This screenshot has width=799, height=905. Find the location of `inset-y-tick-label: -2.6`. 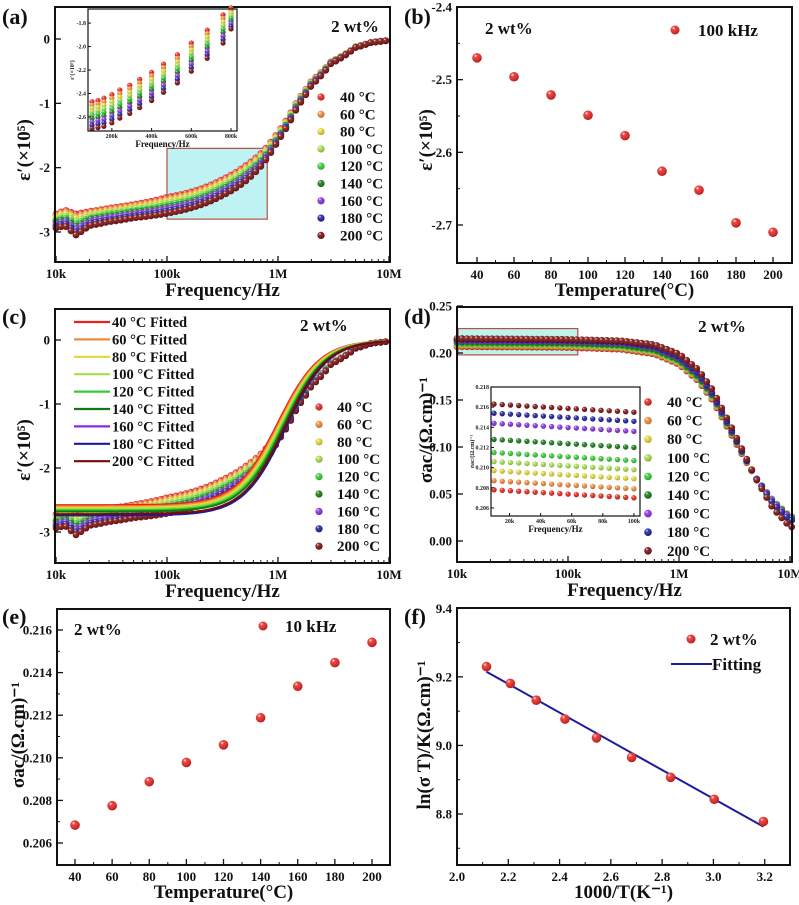

inset-y-tick-label: -2.6 is located at coordinates (82, 118).